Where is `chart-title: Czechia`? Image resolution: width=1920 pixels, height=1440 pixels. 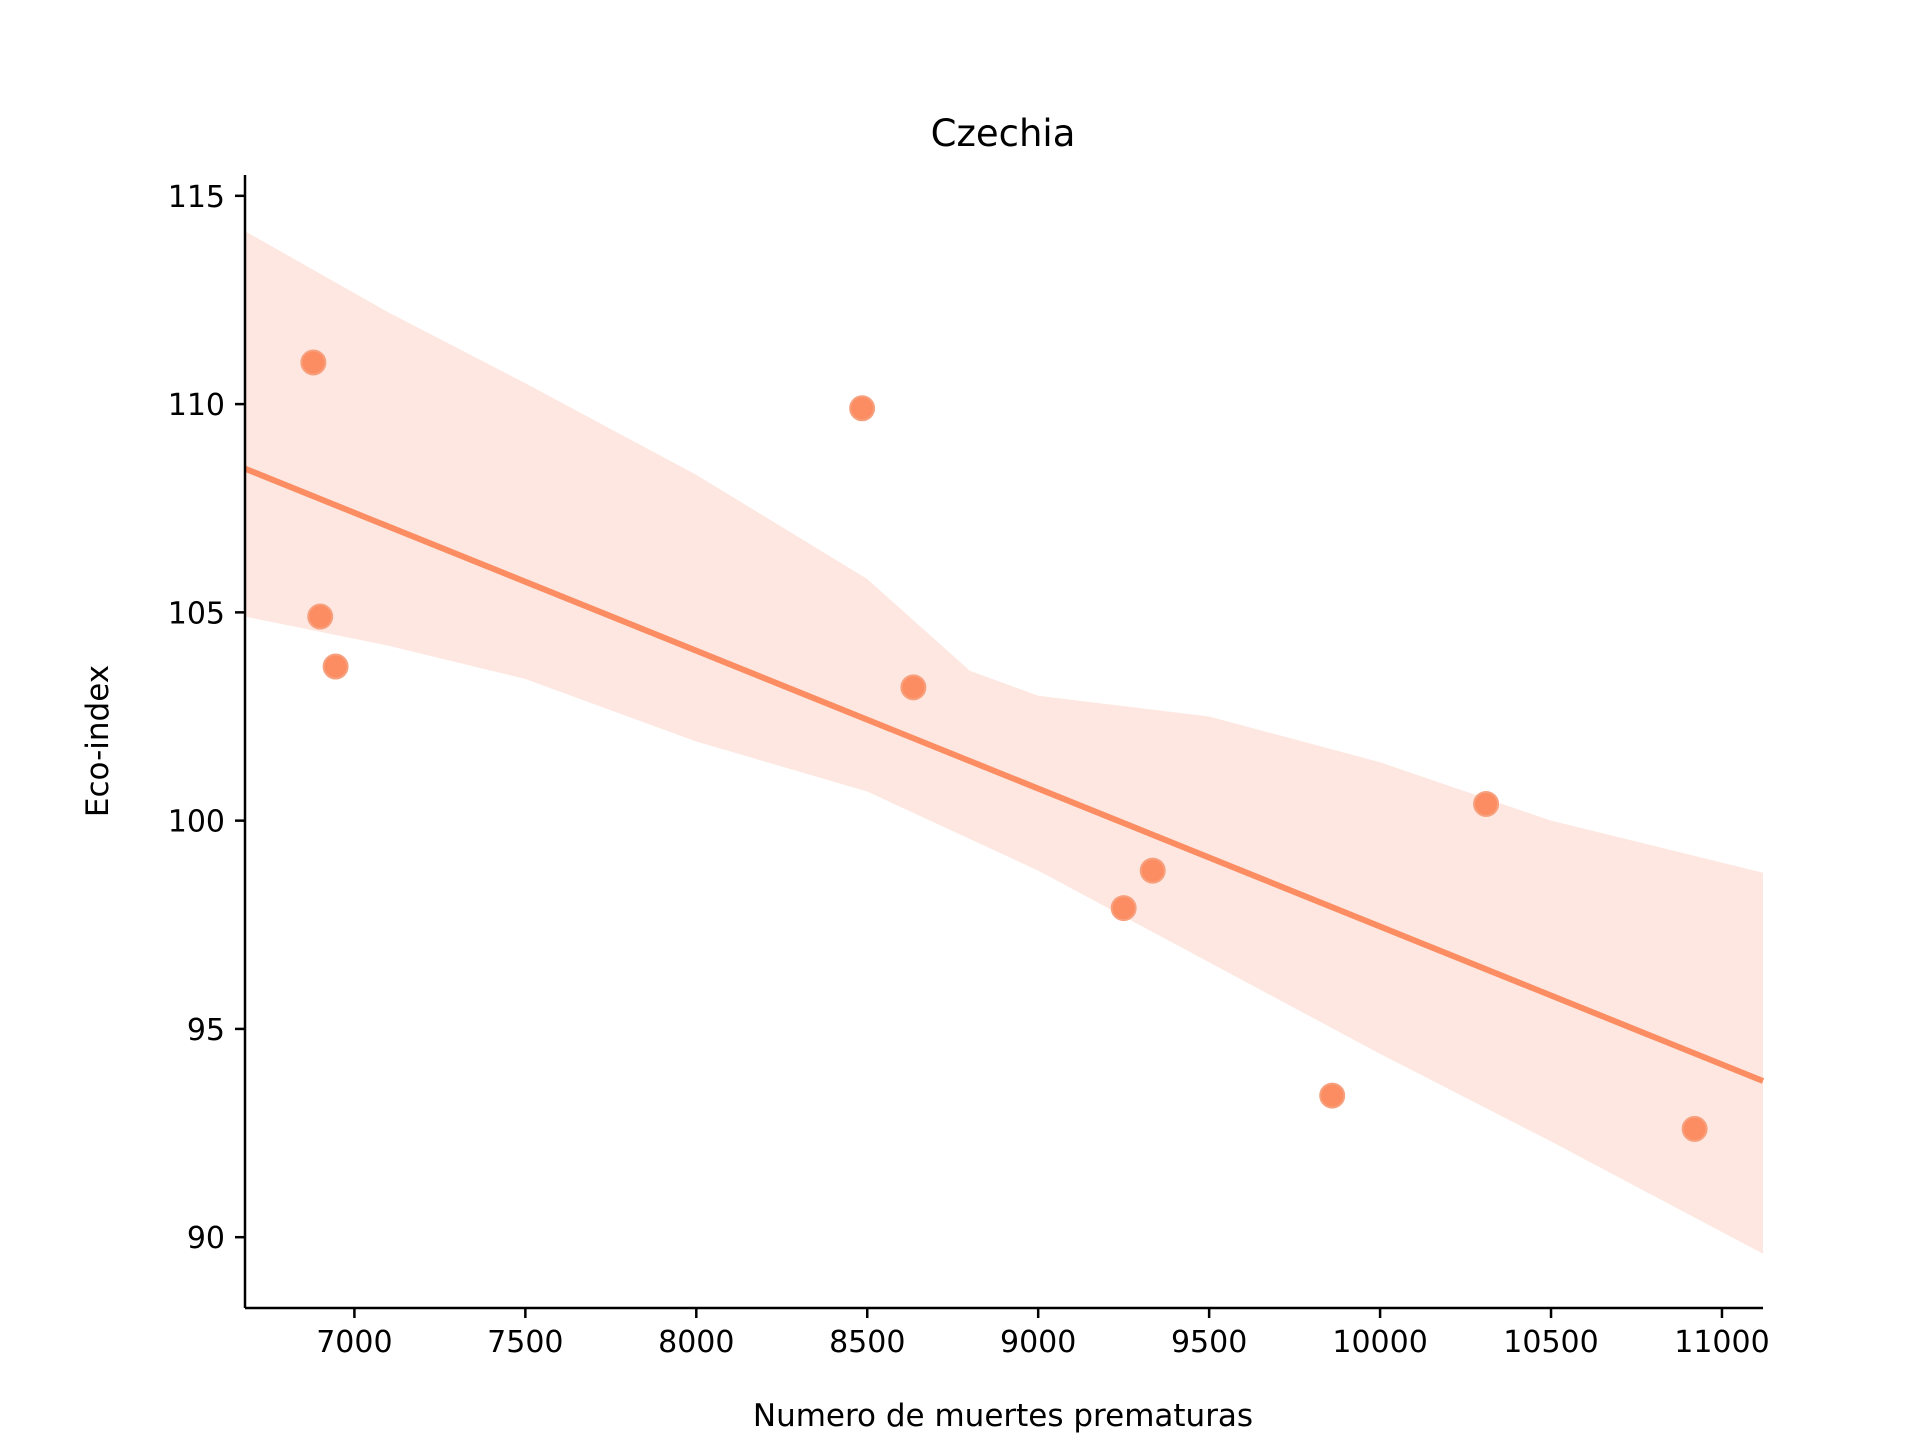
chart-title: Czechia is located at coordinates (1003, 133).